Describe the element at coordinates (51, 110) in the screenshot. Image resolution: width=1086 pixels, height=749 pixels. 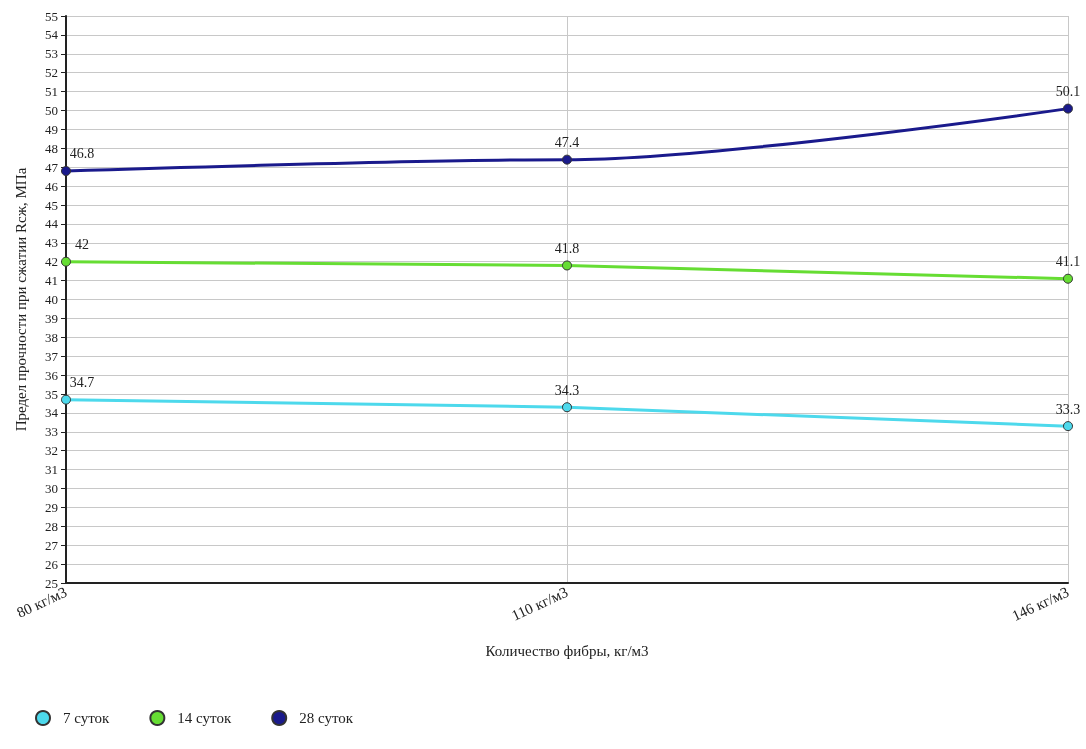
I see `y-tick-label: 50` at that location.